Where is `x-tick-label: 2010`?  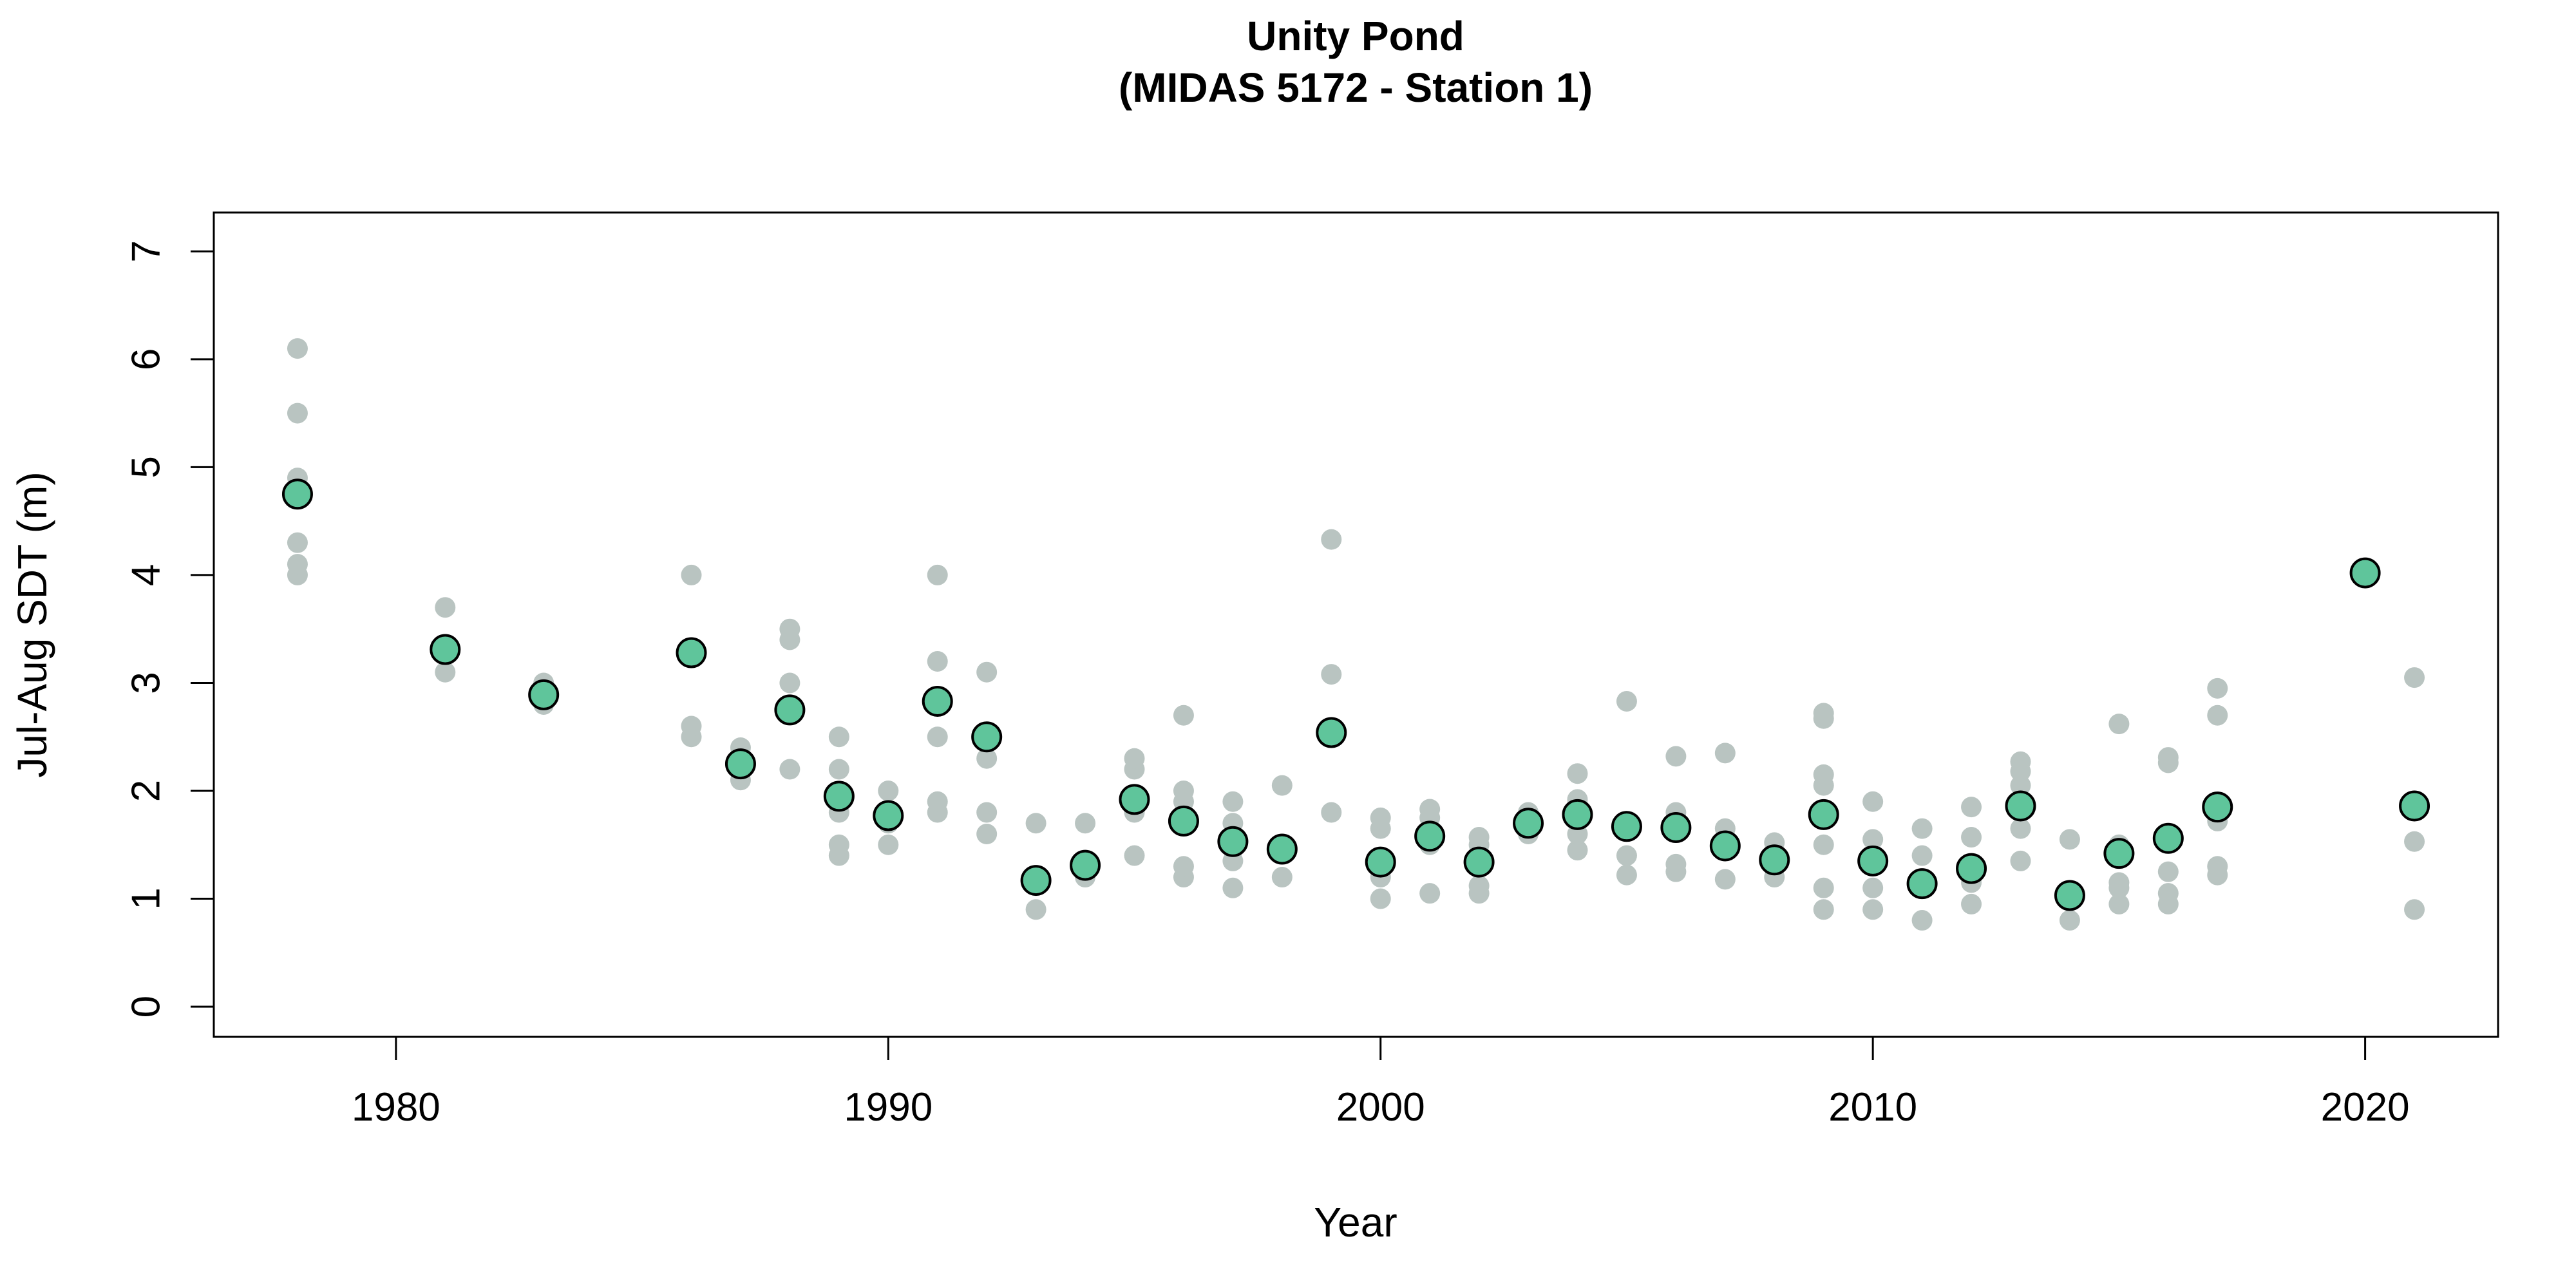
x-tick-label: 2010 is located at coordinates (1872, 1107).